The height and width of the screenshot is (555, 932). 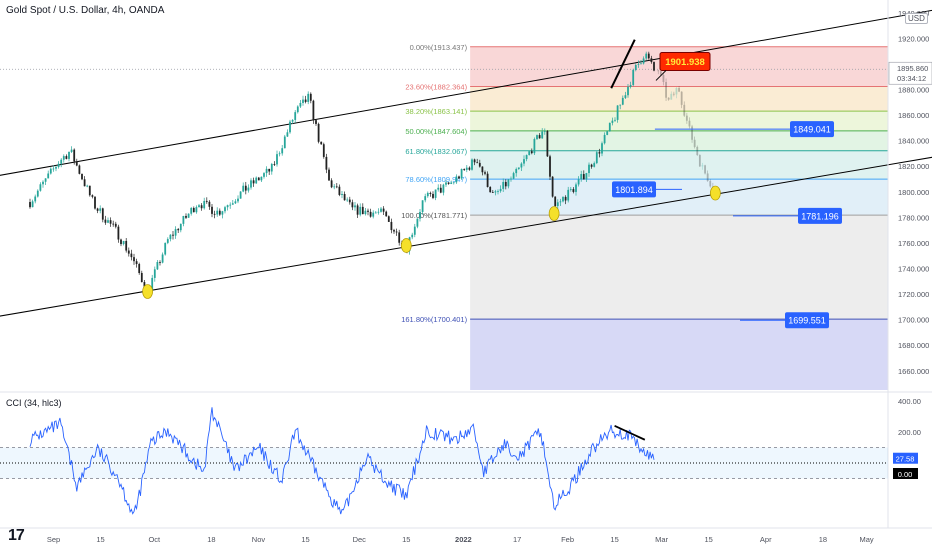 I want to click on time-axis-label: Dec, so click(x=360, y=539).